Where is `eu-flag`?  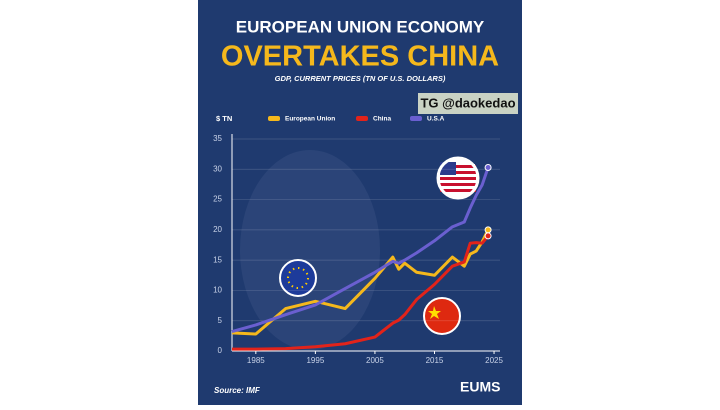 eu-flag is located at coordinates (298, 278).